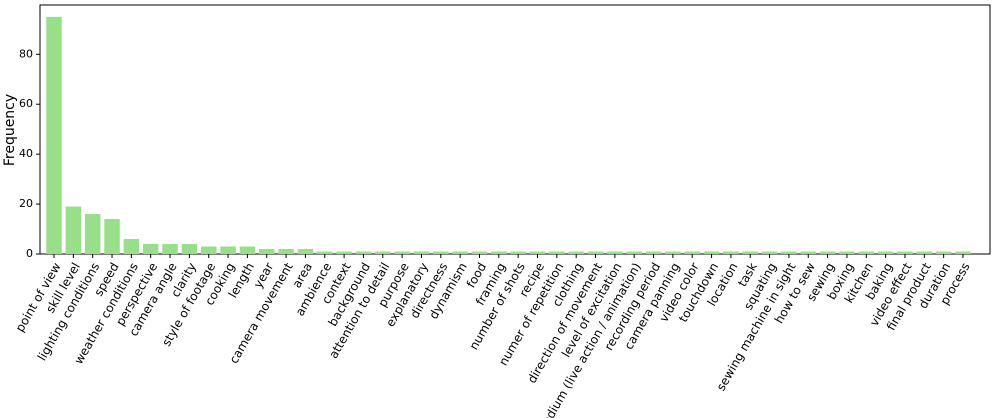  What do you see at coordinates (10, 130) in the screenshot?
I see `y-axis-label: Frequency` at bounding box center [10, 130].